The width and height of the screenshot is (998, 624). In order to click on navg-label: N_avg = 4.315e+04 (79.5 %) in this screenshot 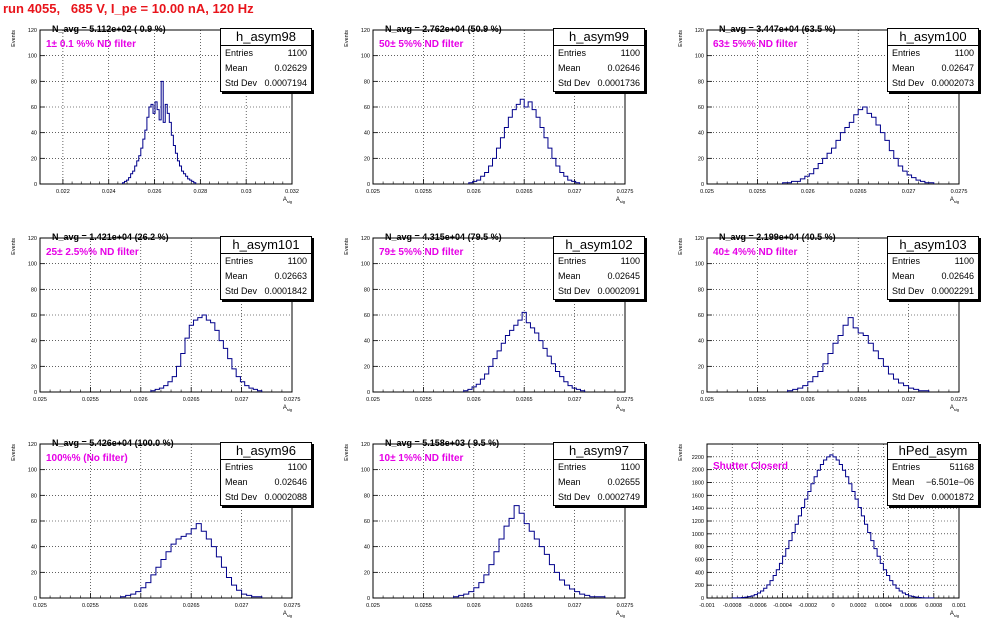, I will do `click(443, 237)`.